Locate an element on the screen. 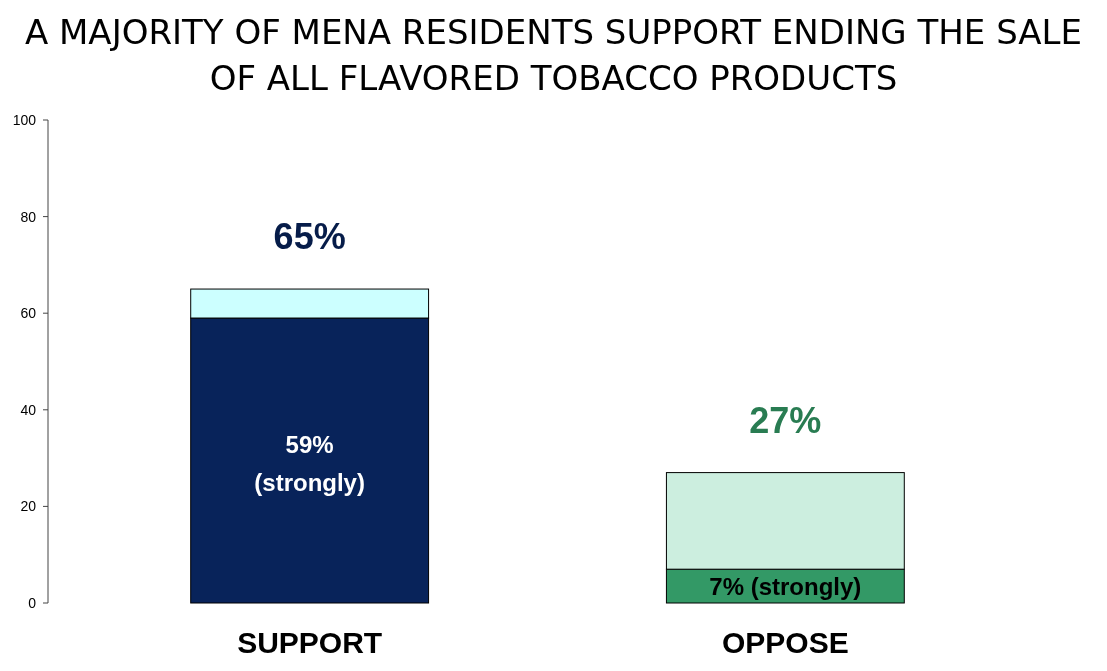  y-tick-label: 60 is located at coordinates (28, 313).